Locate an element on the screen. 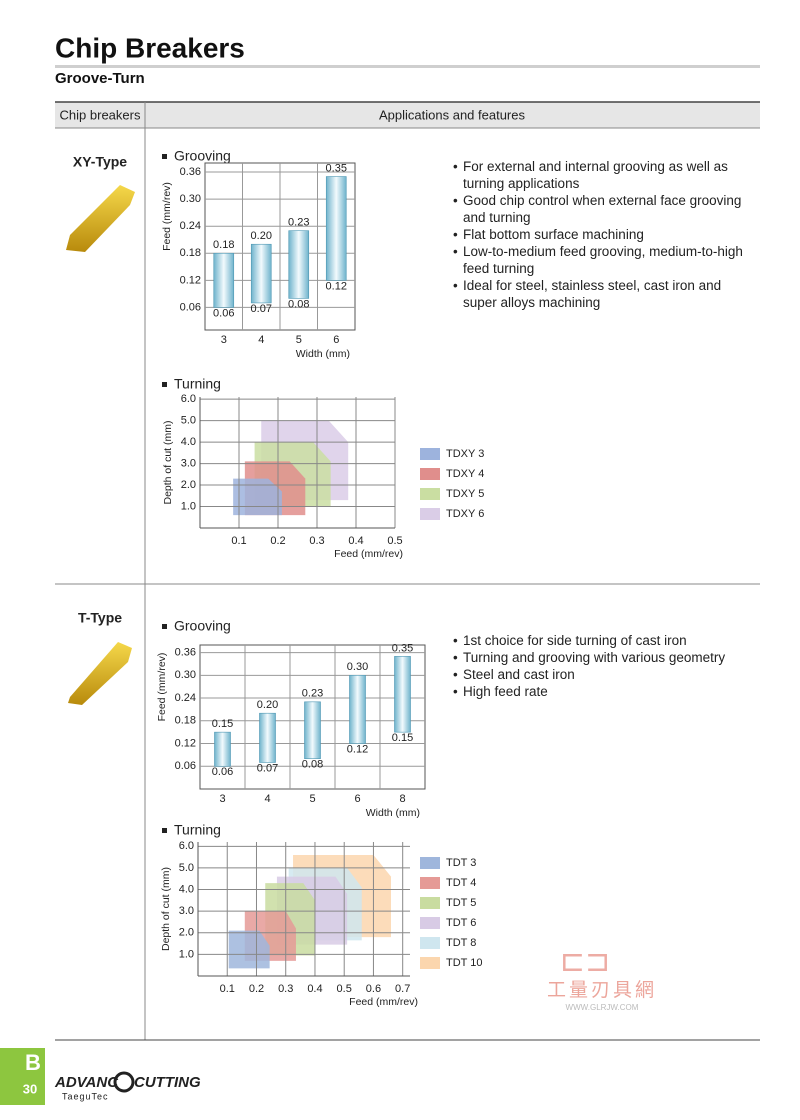  feature: Flat bottom surface machining is located at coordinates (603, 234).